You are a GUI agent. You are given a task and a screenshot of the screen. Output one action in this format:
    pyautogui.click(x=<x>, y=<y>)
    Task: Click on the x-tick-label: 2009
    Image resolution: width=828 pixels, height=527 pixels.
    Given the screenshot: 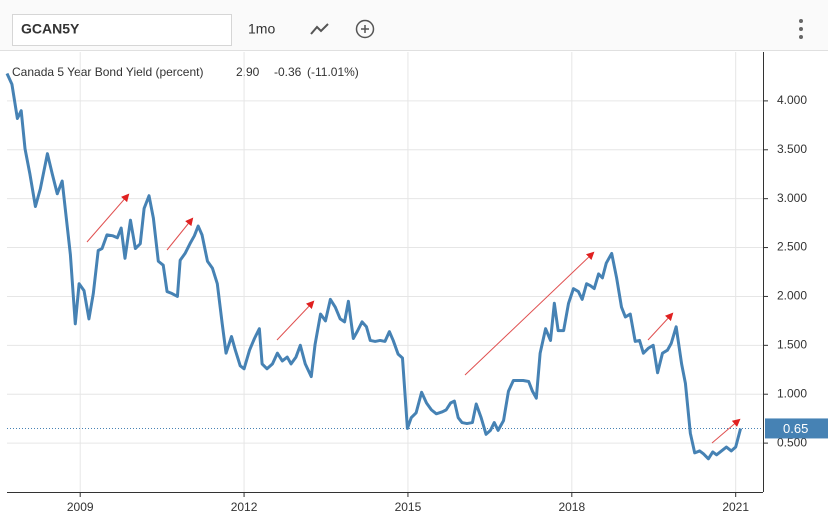 What is the action you would take?
    pyautogui.click(x=80, y=507)
    